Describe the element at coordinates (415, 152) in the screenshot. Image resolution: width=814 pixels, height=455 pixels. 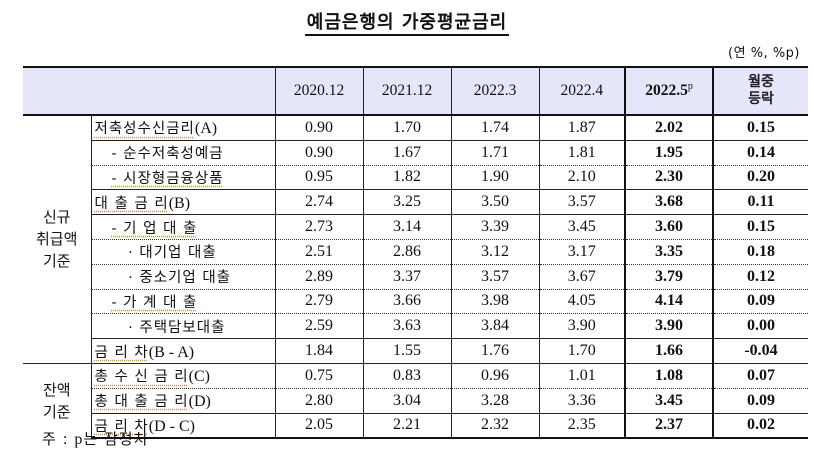
I see `table-row: - 순수저축성예금 0.90 1.67 1.71 1.81 1.95 0.14` at that location.